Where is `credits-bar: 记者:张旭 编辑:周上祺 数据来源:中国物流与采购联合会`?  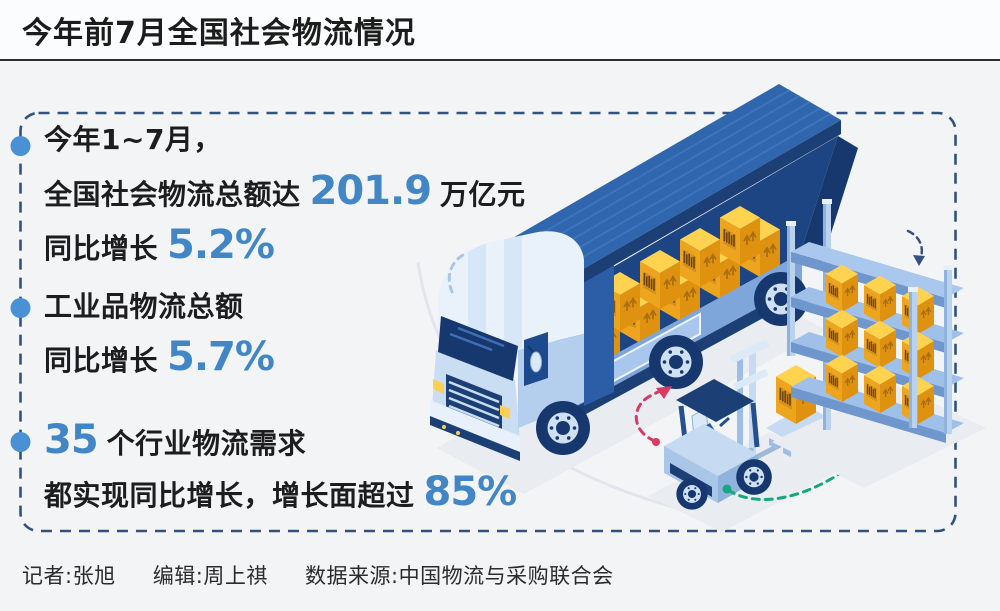 credits-bar: 记者:张旭 编辑:周上祺 数据来源:中国物流与采购联合会 is located at coordinates (333, 575).